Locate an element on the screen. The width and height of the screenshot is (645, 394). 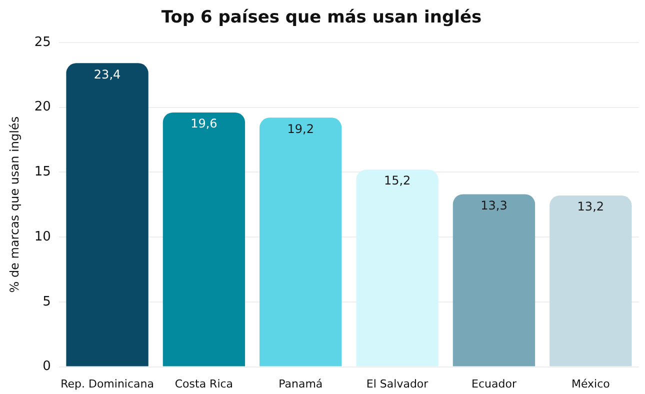
x-tick-label: Costa Rica is located at coordinates (204, 383).